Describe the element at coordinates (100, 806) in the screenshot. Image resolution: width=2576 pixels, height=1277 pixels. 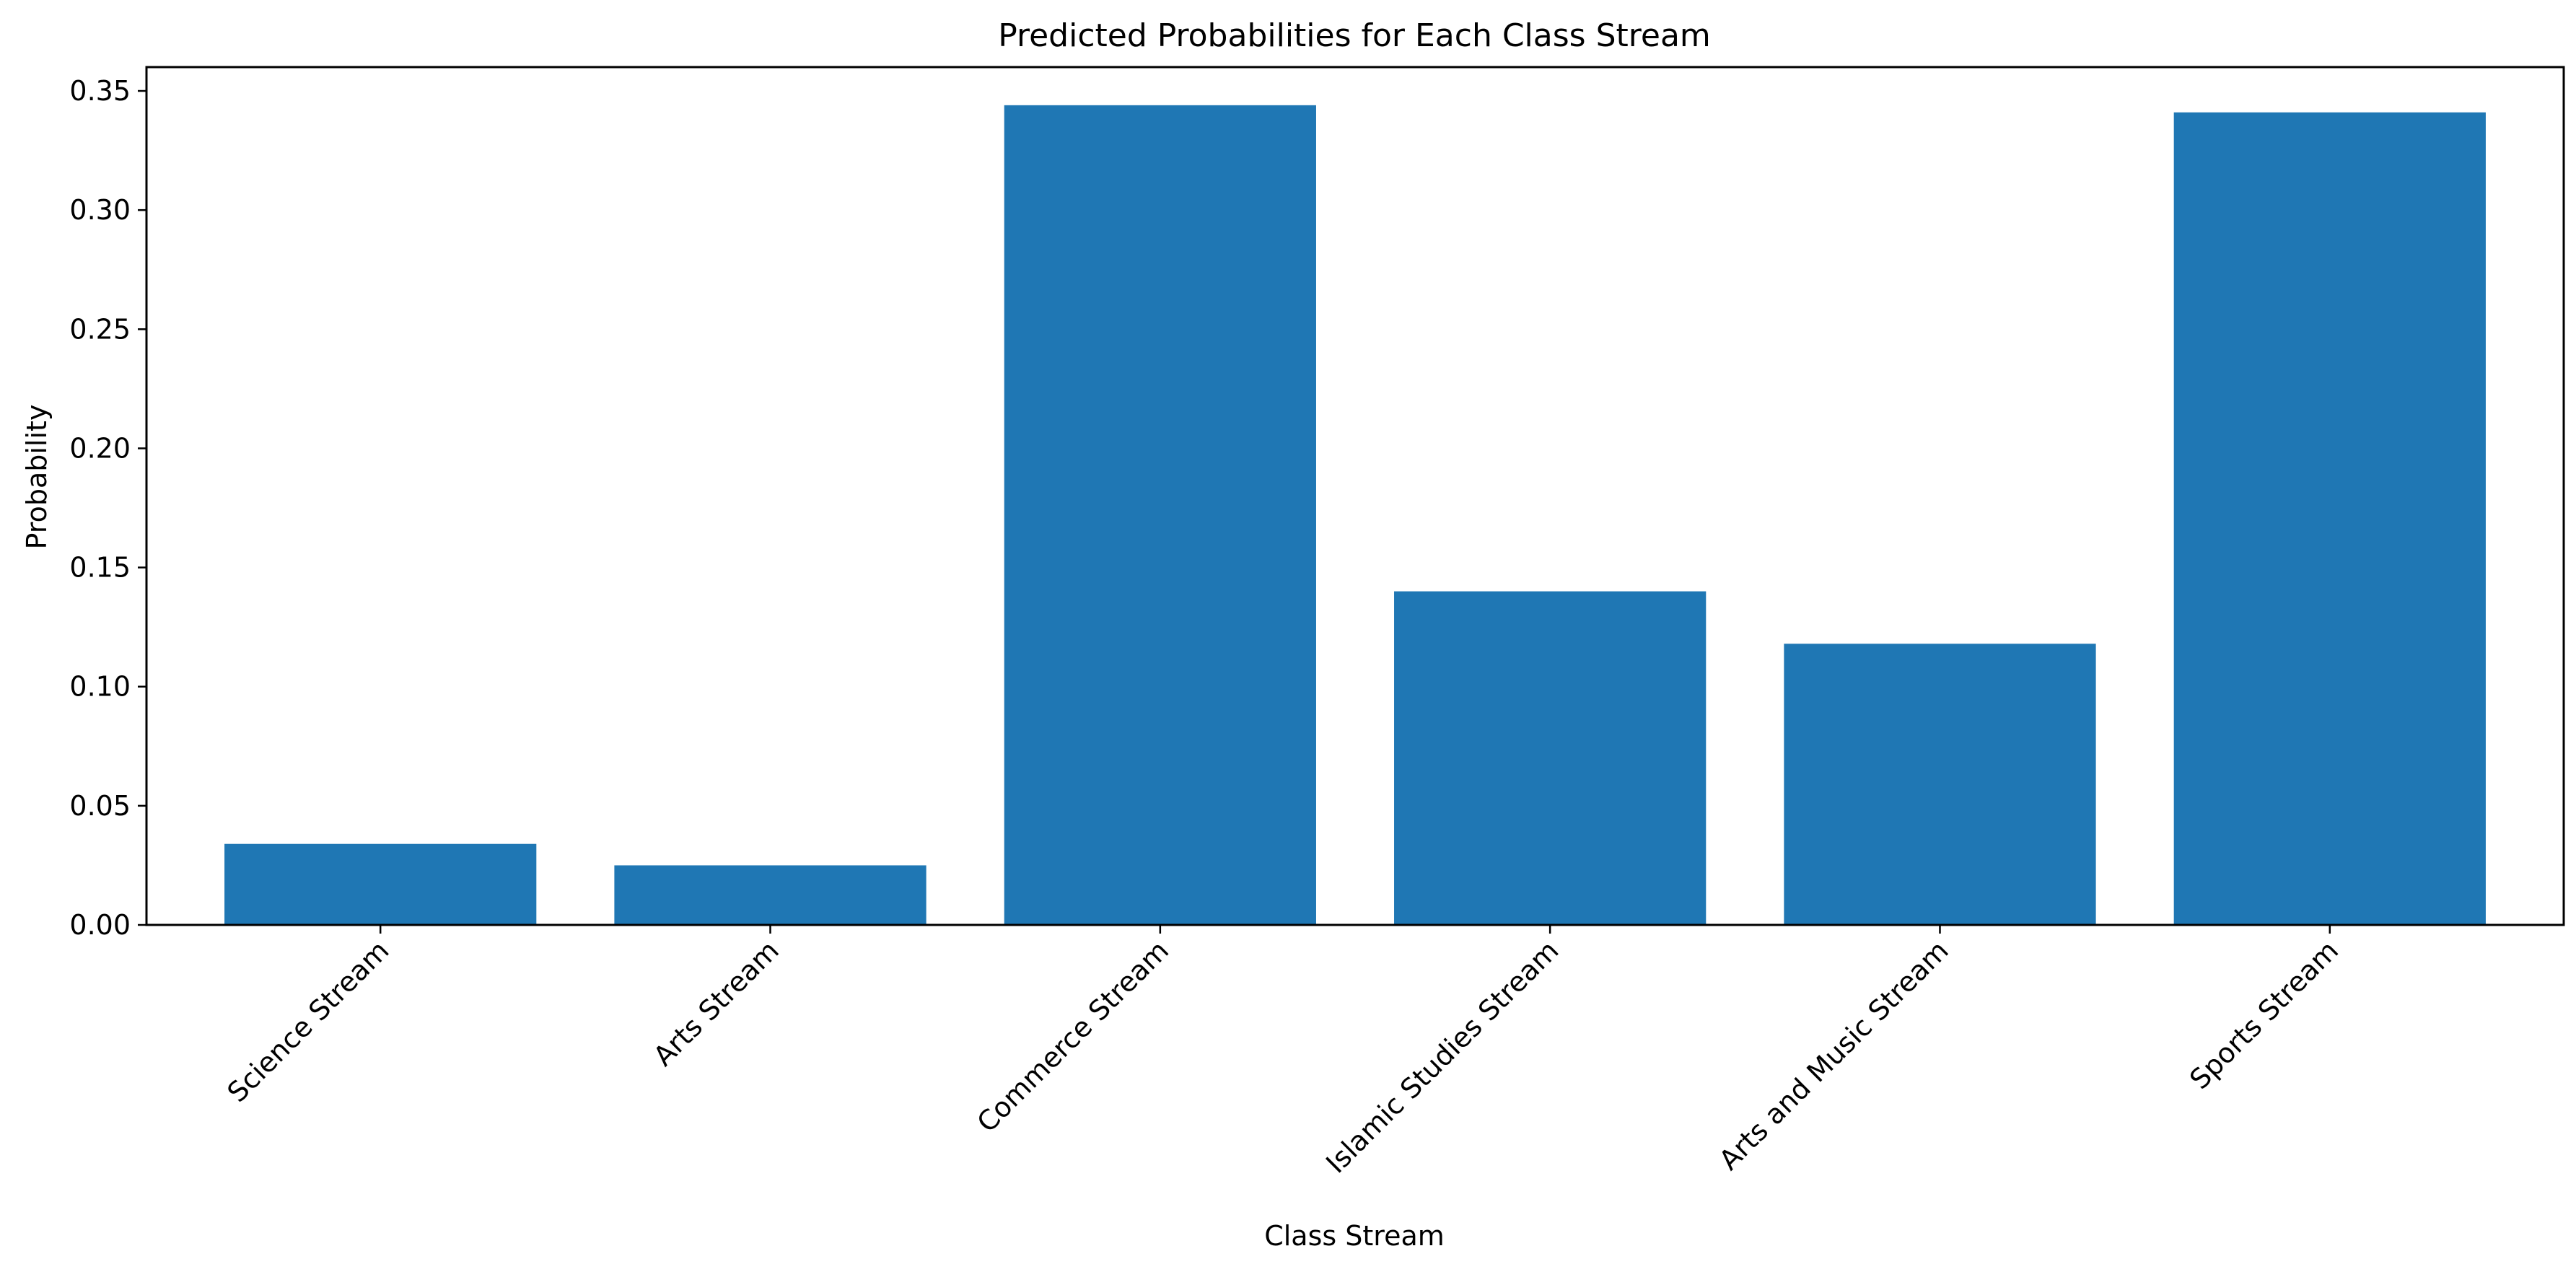
I see `y-tick-label: 0.05` at that location.